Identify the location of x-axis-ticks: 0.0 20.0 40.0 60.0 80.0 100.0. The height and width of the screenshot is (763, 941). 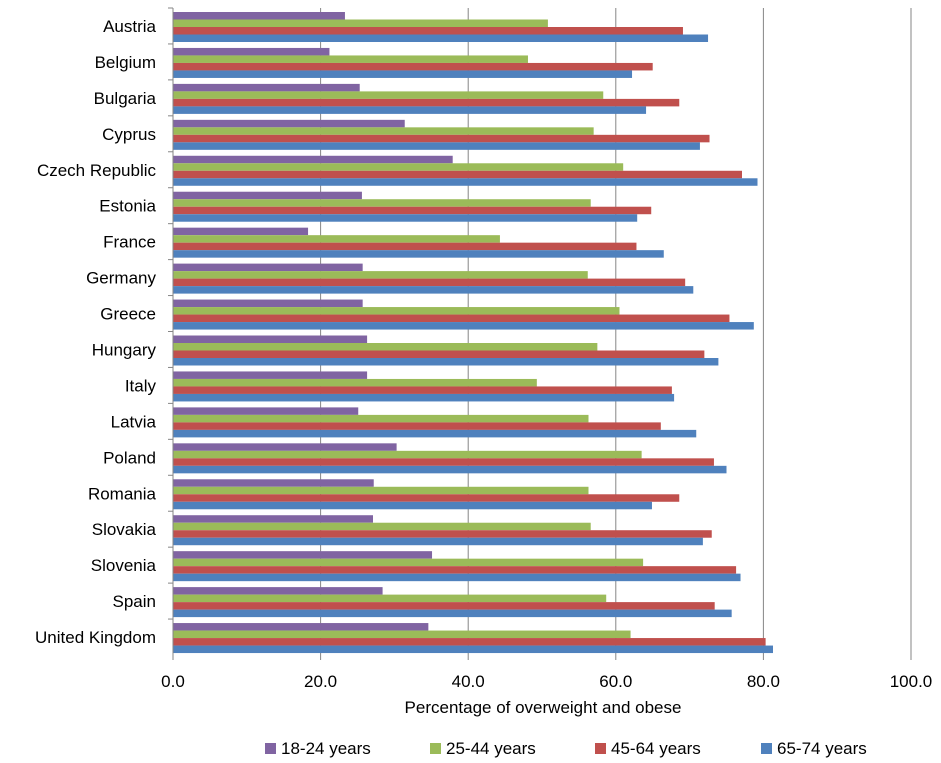
(546, 673).